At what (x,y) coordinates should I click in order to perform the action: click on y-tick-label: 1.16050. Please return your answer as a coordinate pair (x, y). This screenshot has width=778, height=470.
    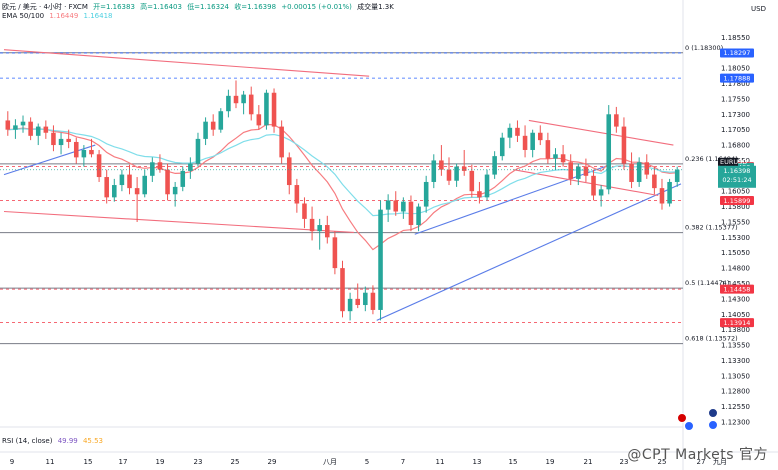
    Looking at the image, I should click on (735, 192).